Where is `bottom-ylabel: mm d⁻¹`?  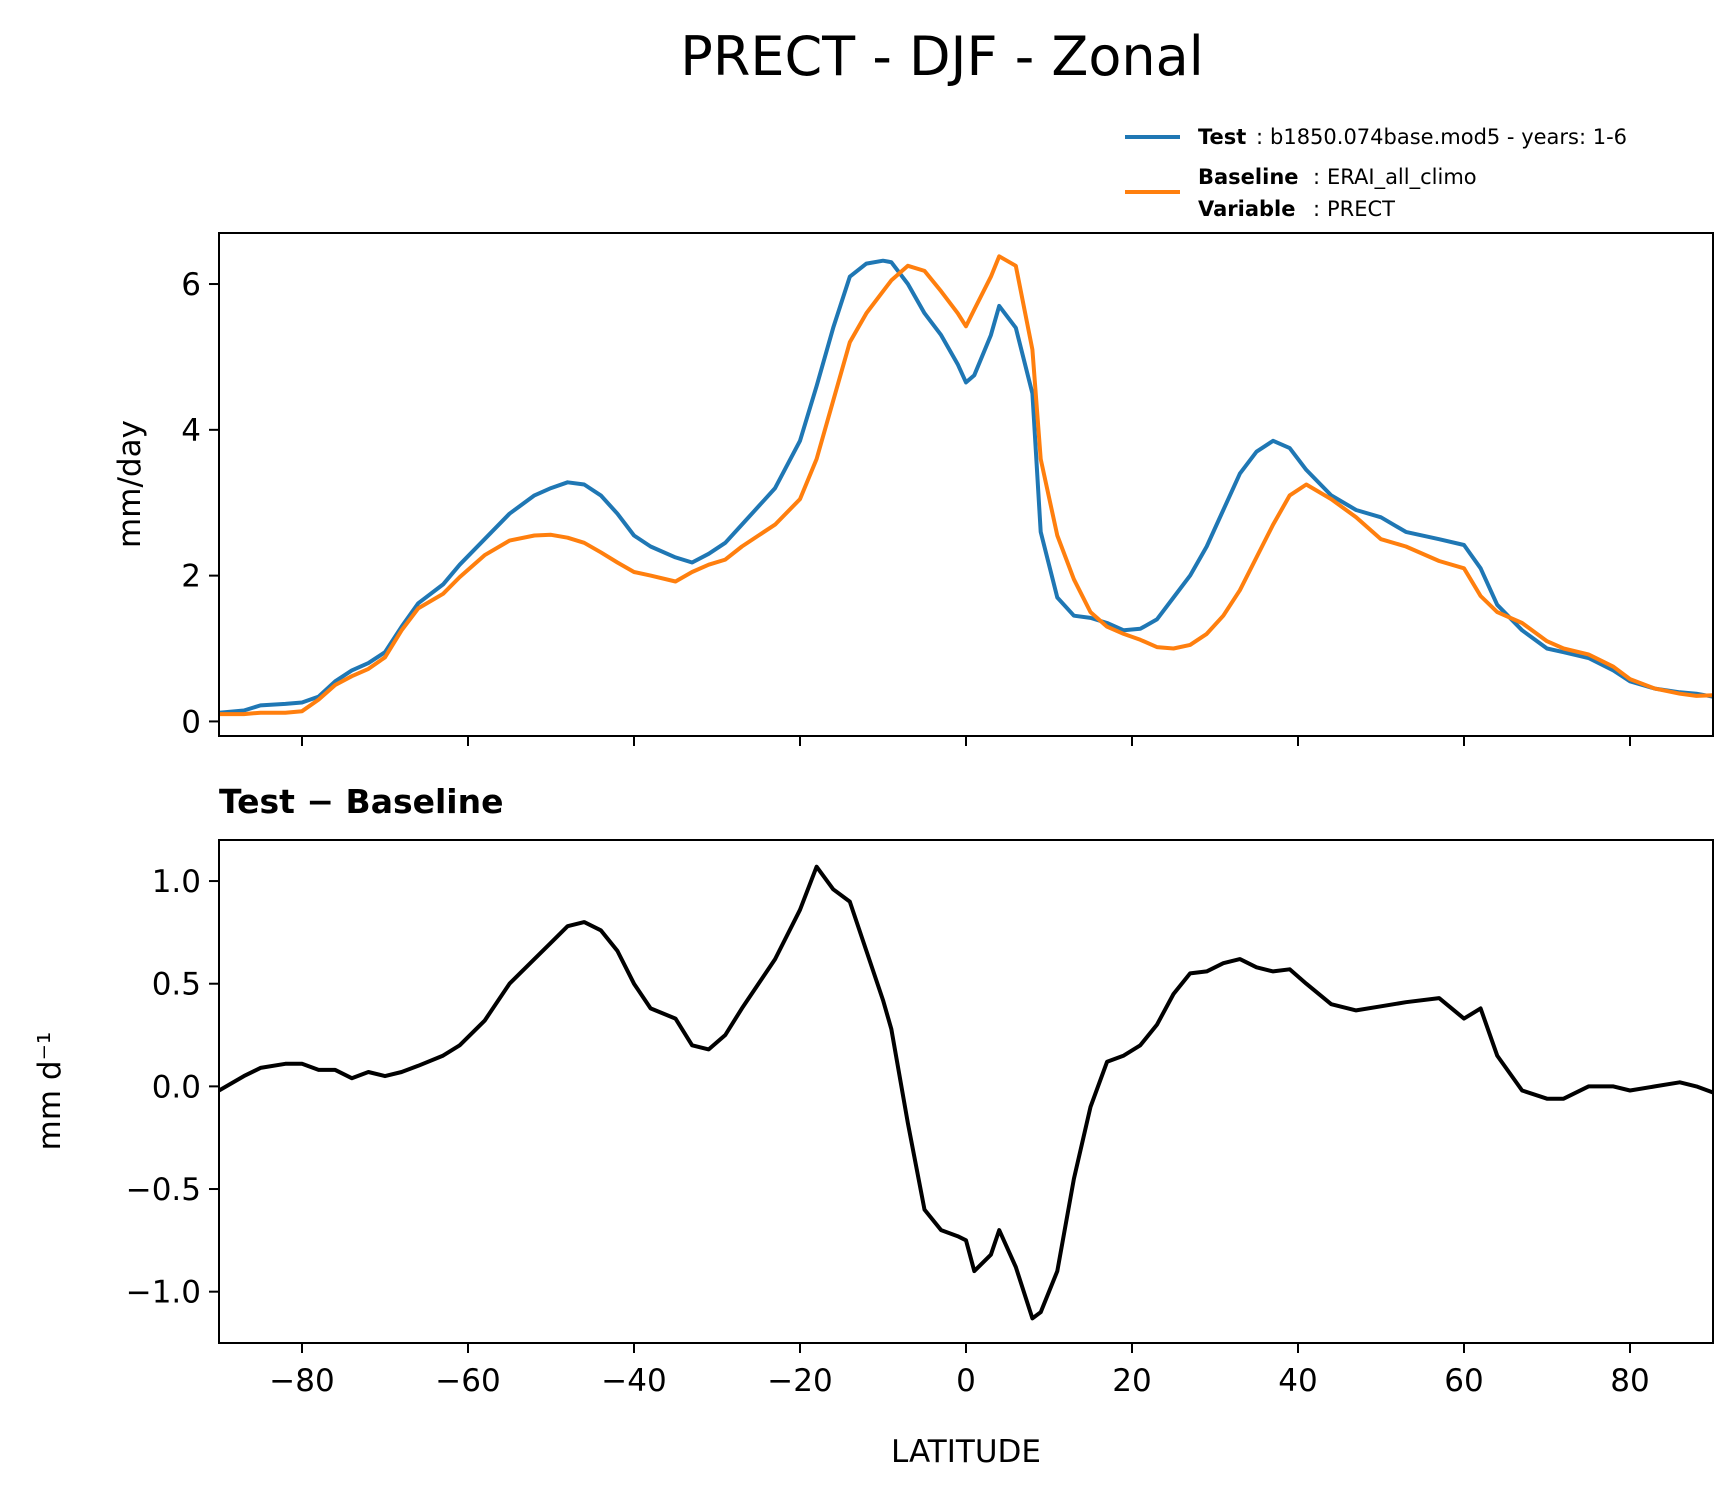 bottom-ylabel: mm d⁻¹ is located at coordinates (50, 1091).